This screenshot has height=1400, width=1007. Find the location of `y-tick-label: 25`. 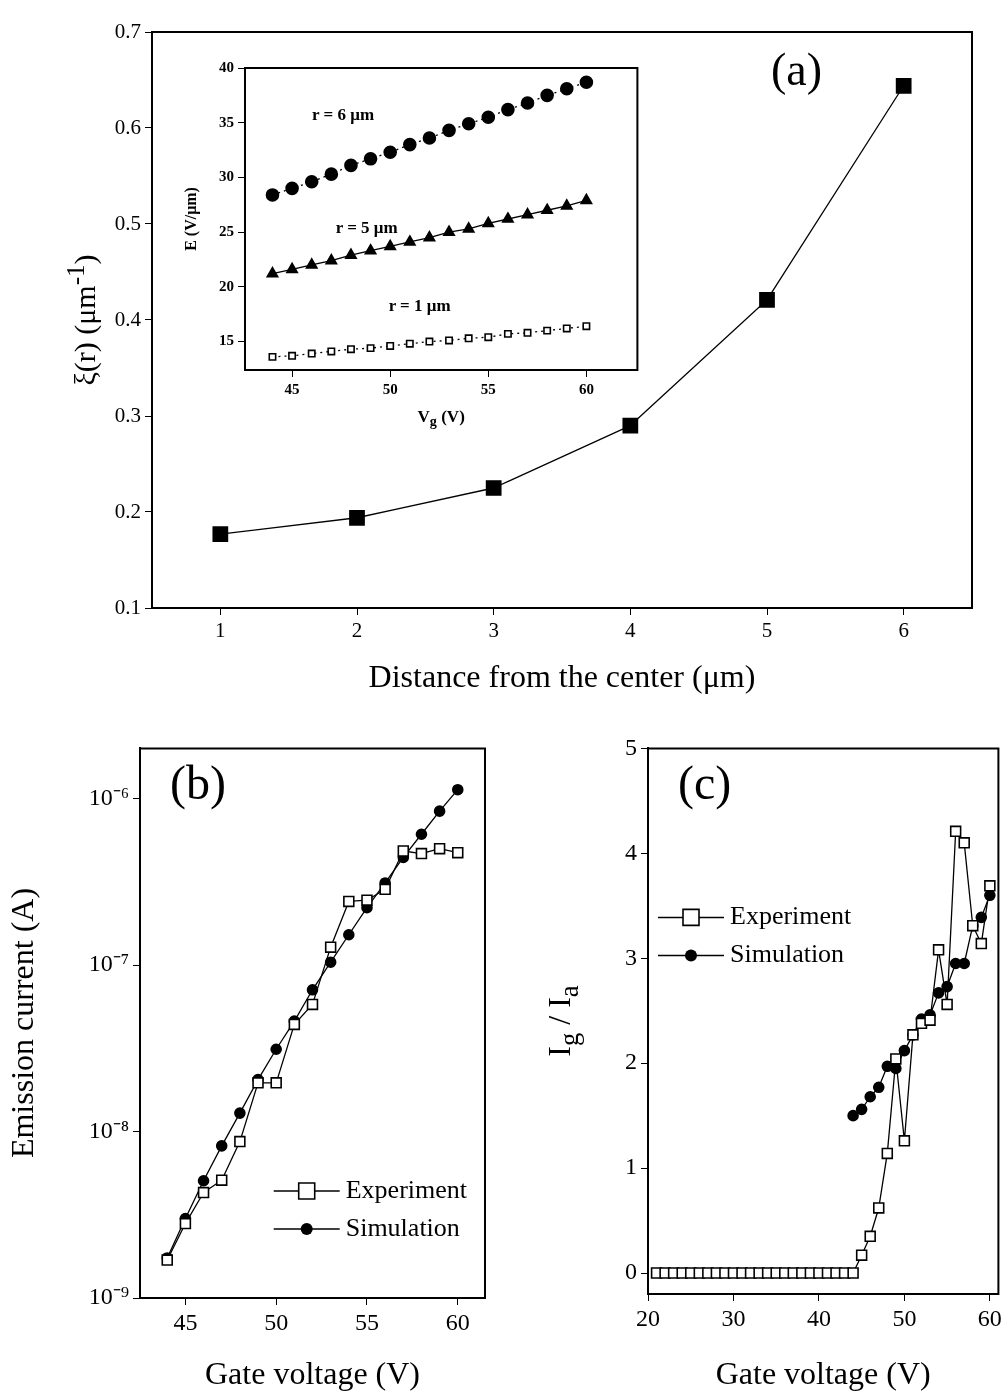

y-tick-label: 25 is located at coordinates (226, 231).